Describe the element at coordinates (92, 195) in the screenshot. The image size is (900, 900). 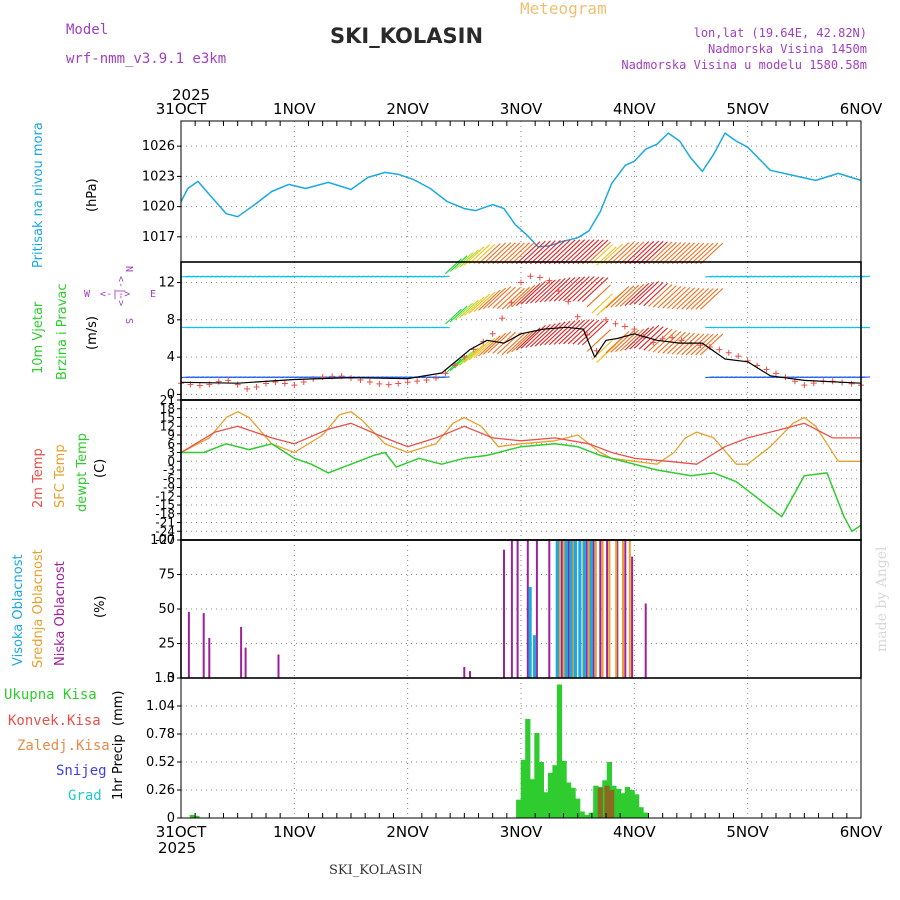
I see `pressure-unit: (hPa)` at that location.